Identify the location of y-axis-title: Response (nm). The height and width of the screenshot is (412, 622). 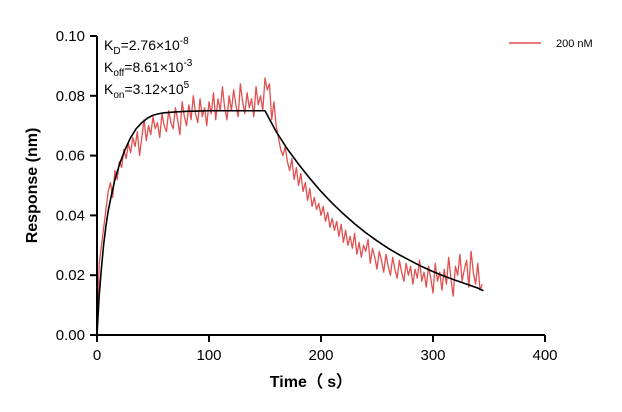
(32, 186).